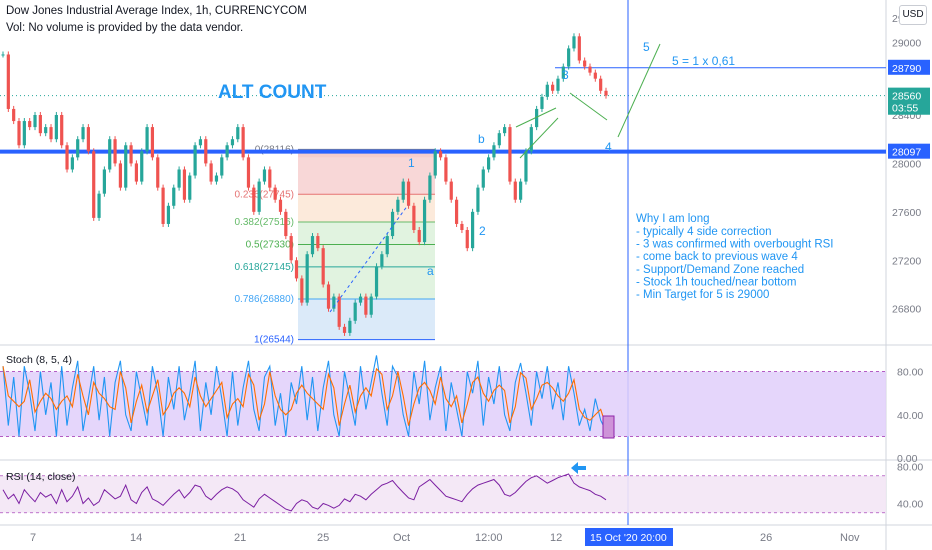 The width and height of the screenshot is (932, 550). I want to click on fib-zone, so click(366, 282).